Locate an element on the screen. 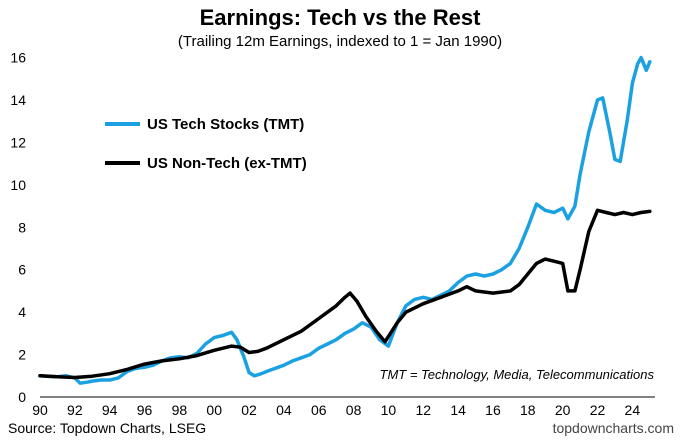  x-tick-label: 00 is located at coordinates (214, 410).